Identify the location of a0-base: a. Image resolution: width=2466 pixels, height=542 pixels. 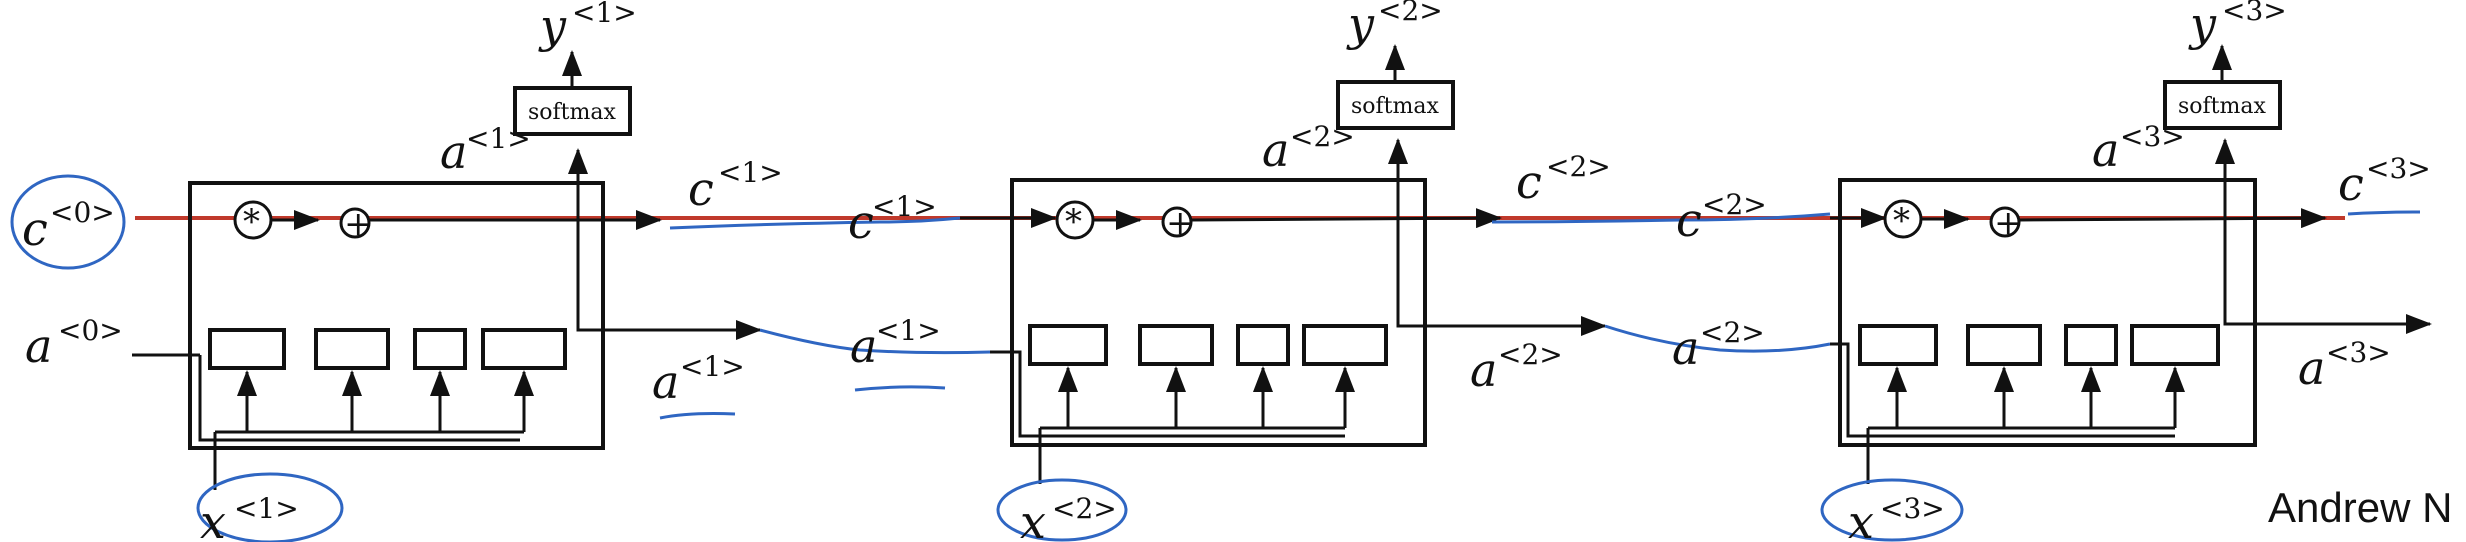
(38, 346).